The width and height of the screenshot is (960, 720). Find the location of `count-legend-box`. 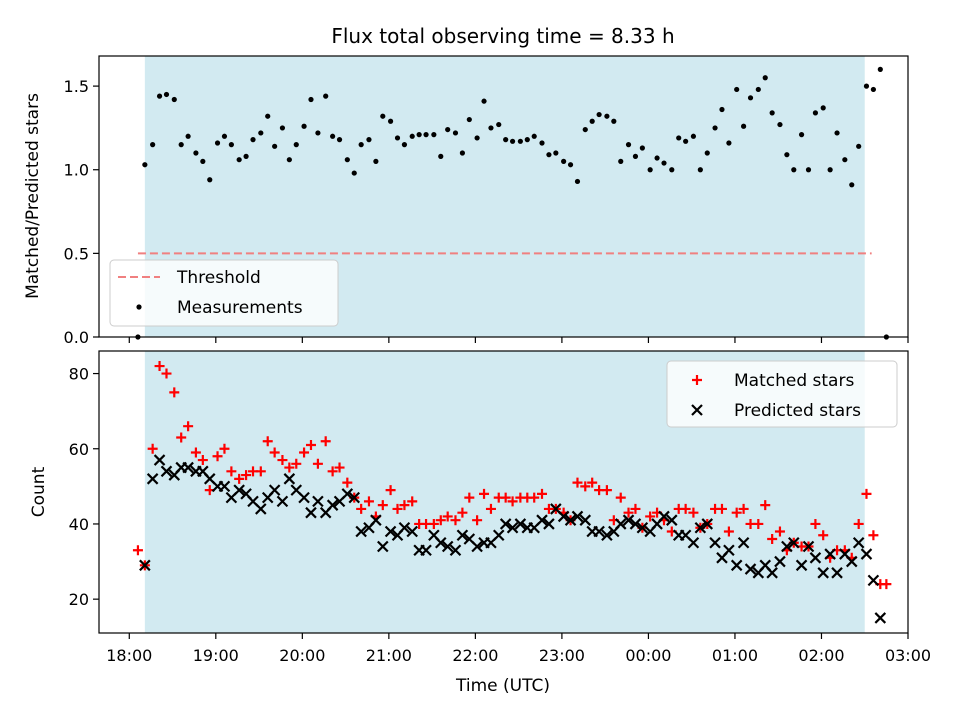

count-legend-box is located at coordinates (782, 394).